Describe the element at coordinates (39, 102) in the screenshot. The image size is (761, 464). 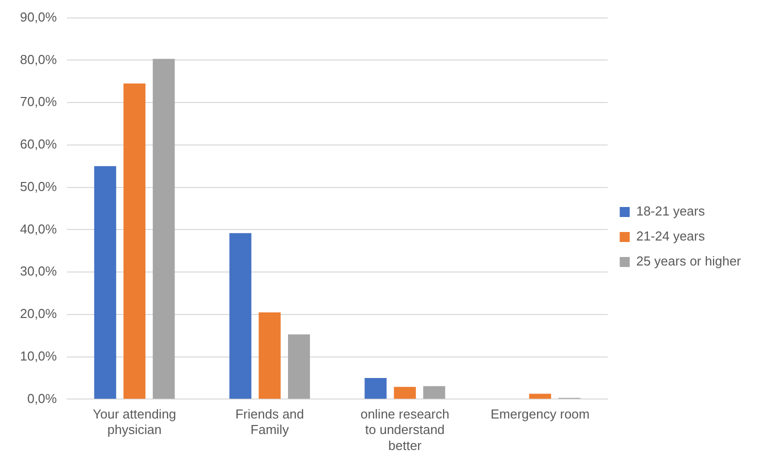
I see `y-tick-label: 70,0%` at that location.